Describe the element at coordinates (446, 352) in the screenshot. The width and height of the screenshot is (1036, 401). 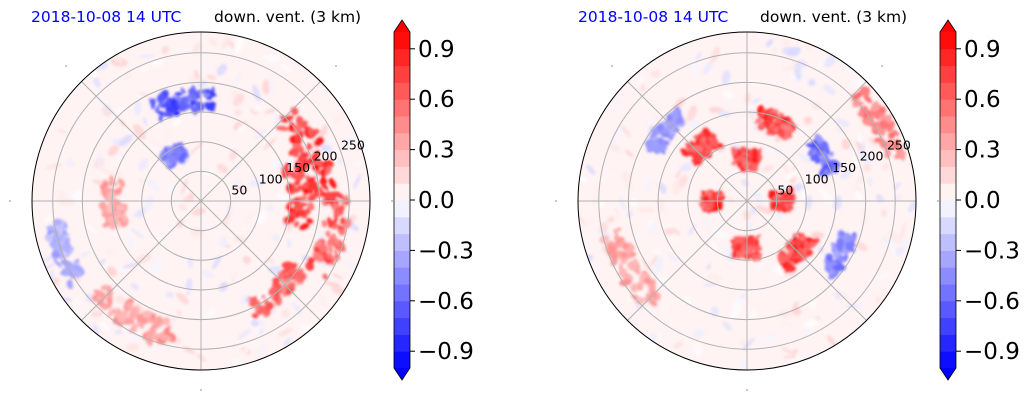
I see `colorbar-tick-label: −0.9` at that location.